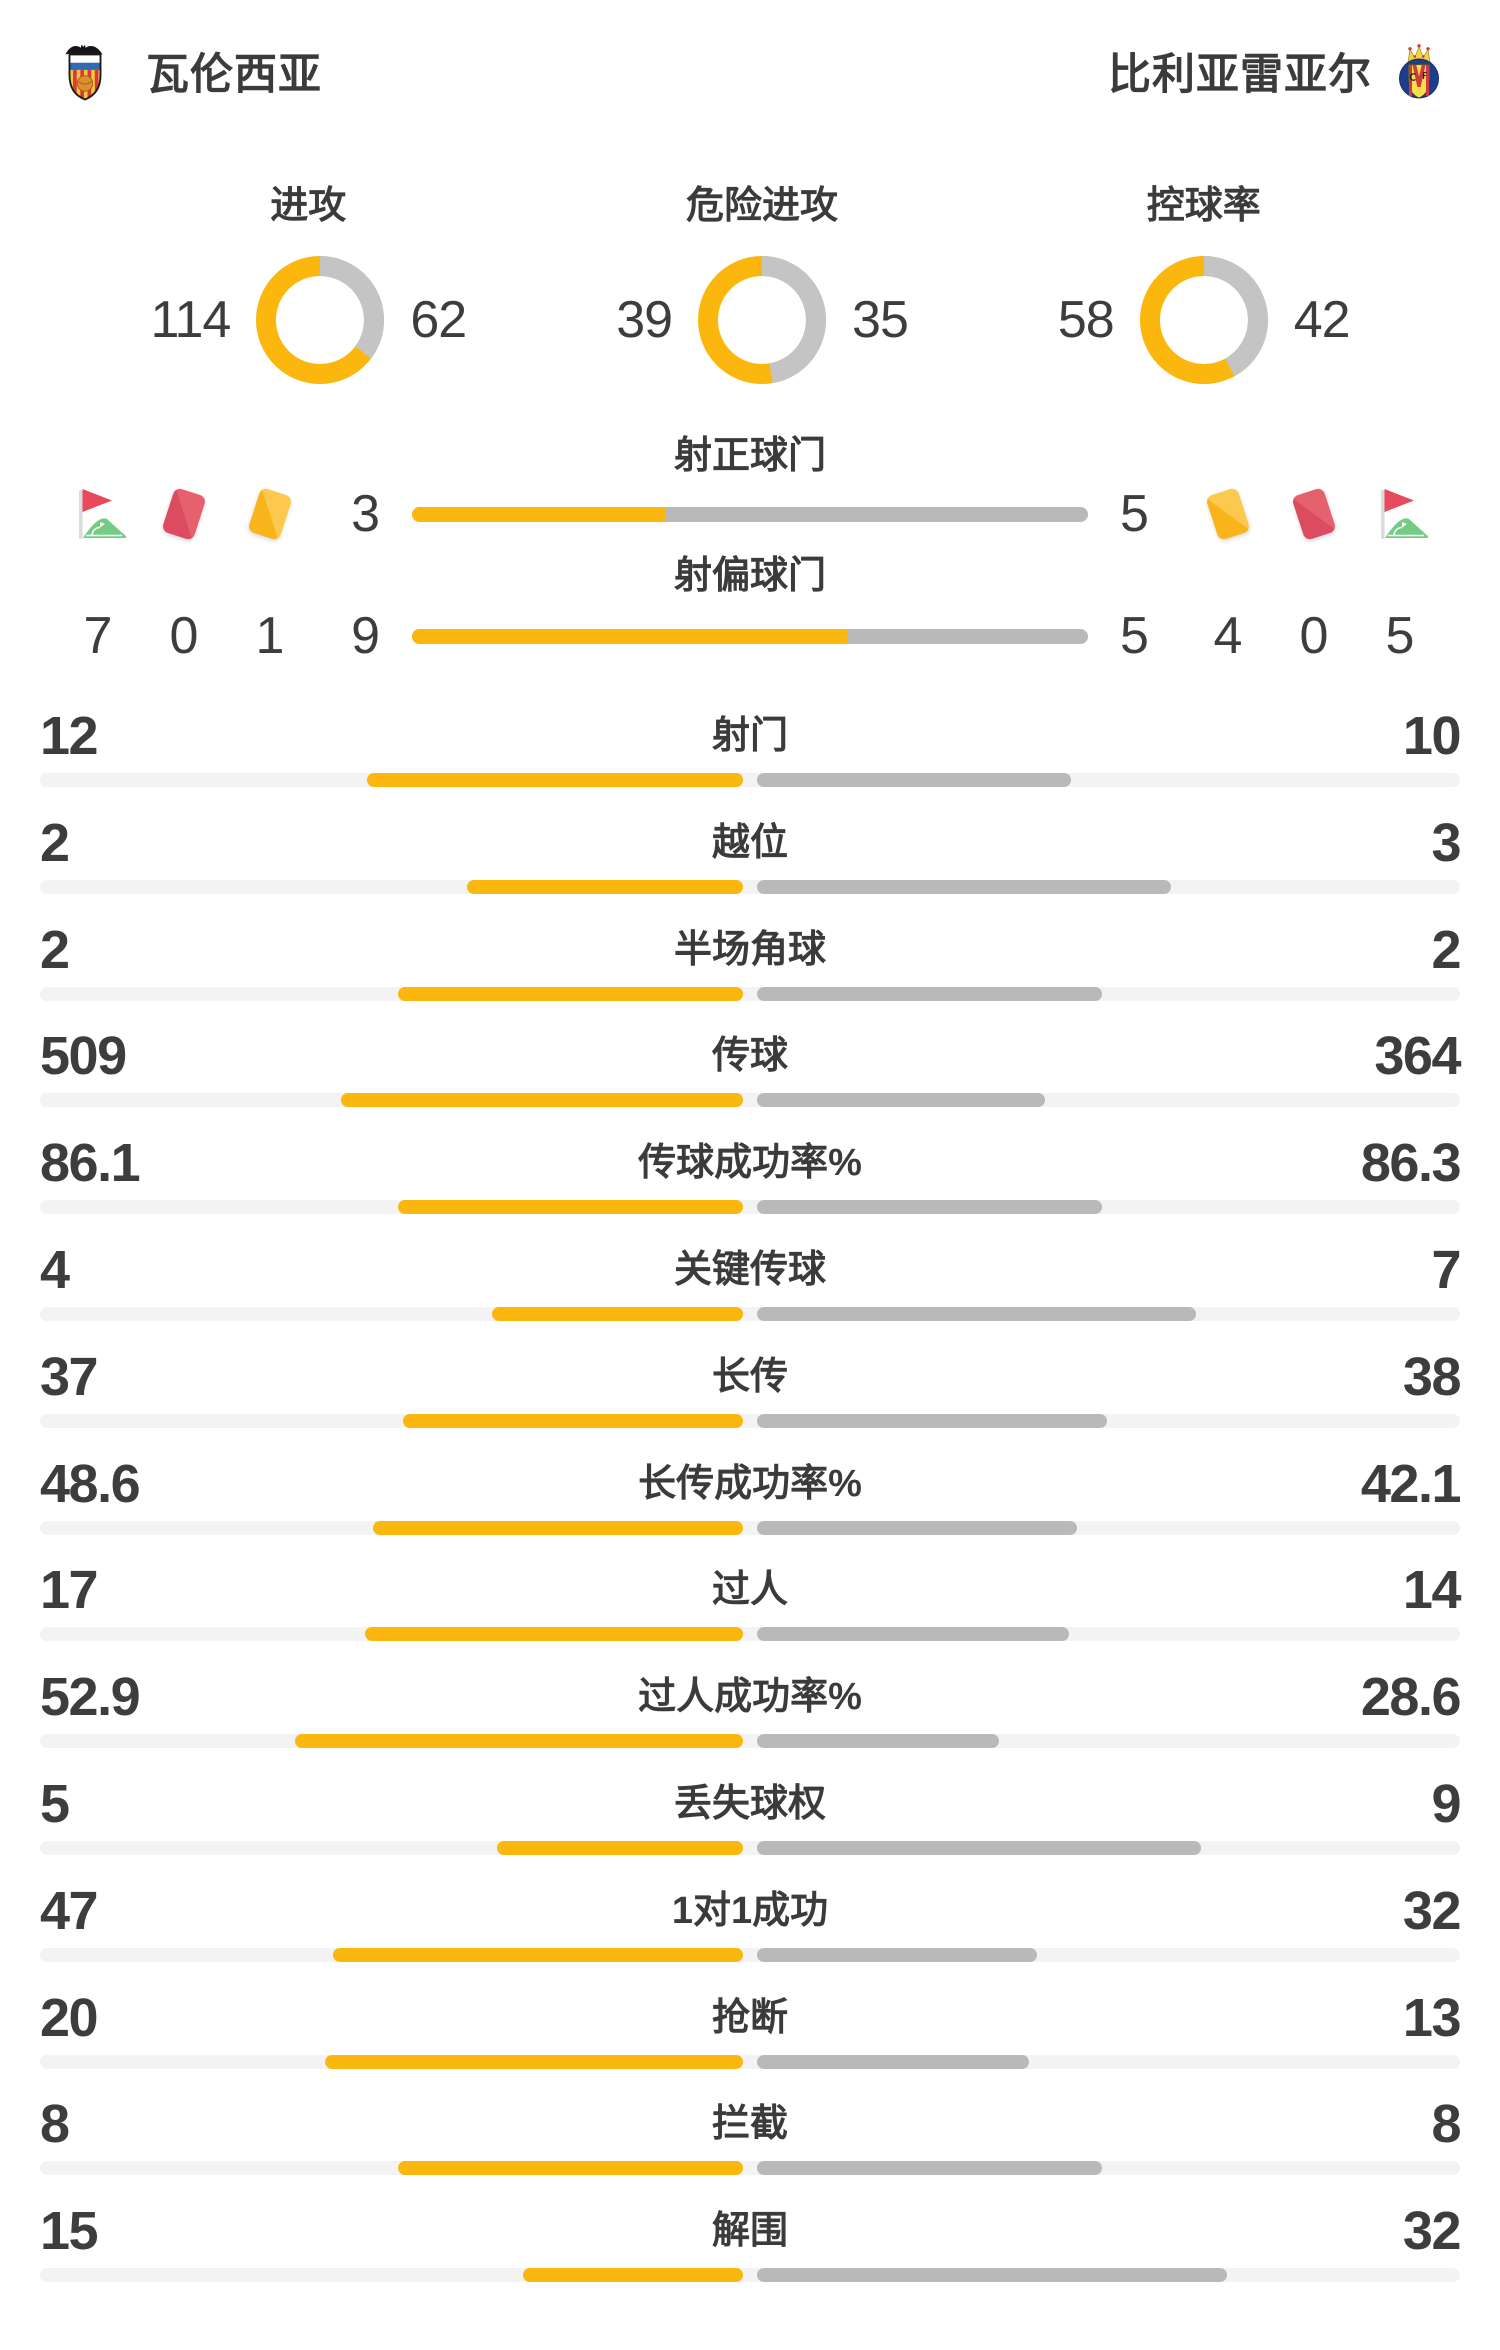  What do you see at coordinates (69, 2231) in the screenshot?
I see `stat-home-value: 15` at bounding box center [69, 2231].